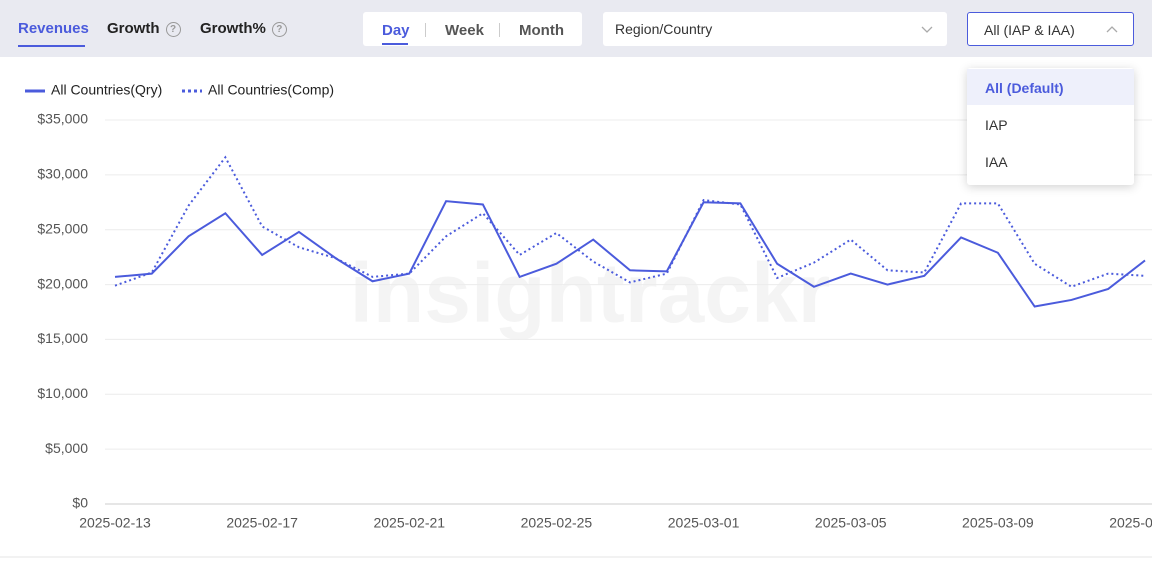 This screenshot has width=1152, height=582. What do you see at coordinates (62, 283) in the screenshot?
I see `y-tick-label: $20,000` at bounding box center [62, 283].